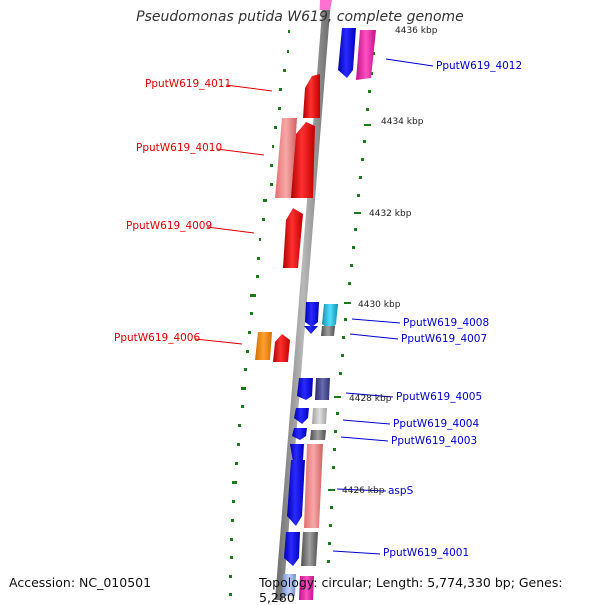  I want to click on chromosome-backbone, so click(303, 300).